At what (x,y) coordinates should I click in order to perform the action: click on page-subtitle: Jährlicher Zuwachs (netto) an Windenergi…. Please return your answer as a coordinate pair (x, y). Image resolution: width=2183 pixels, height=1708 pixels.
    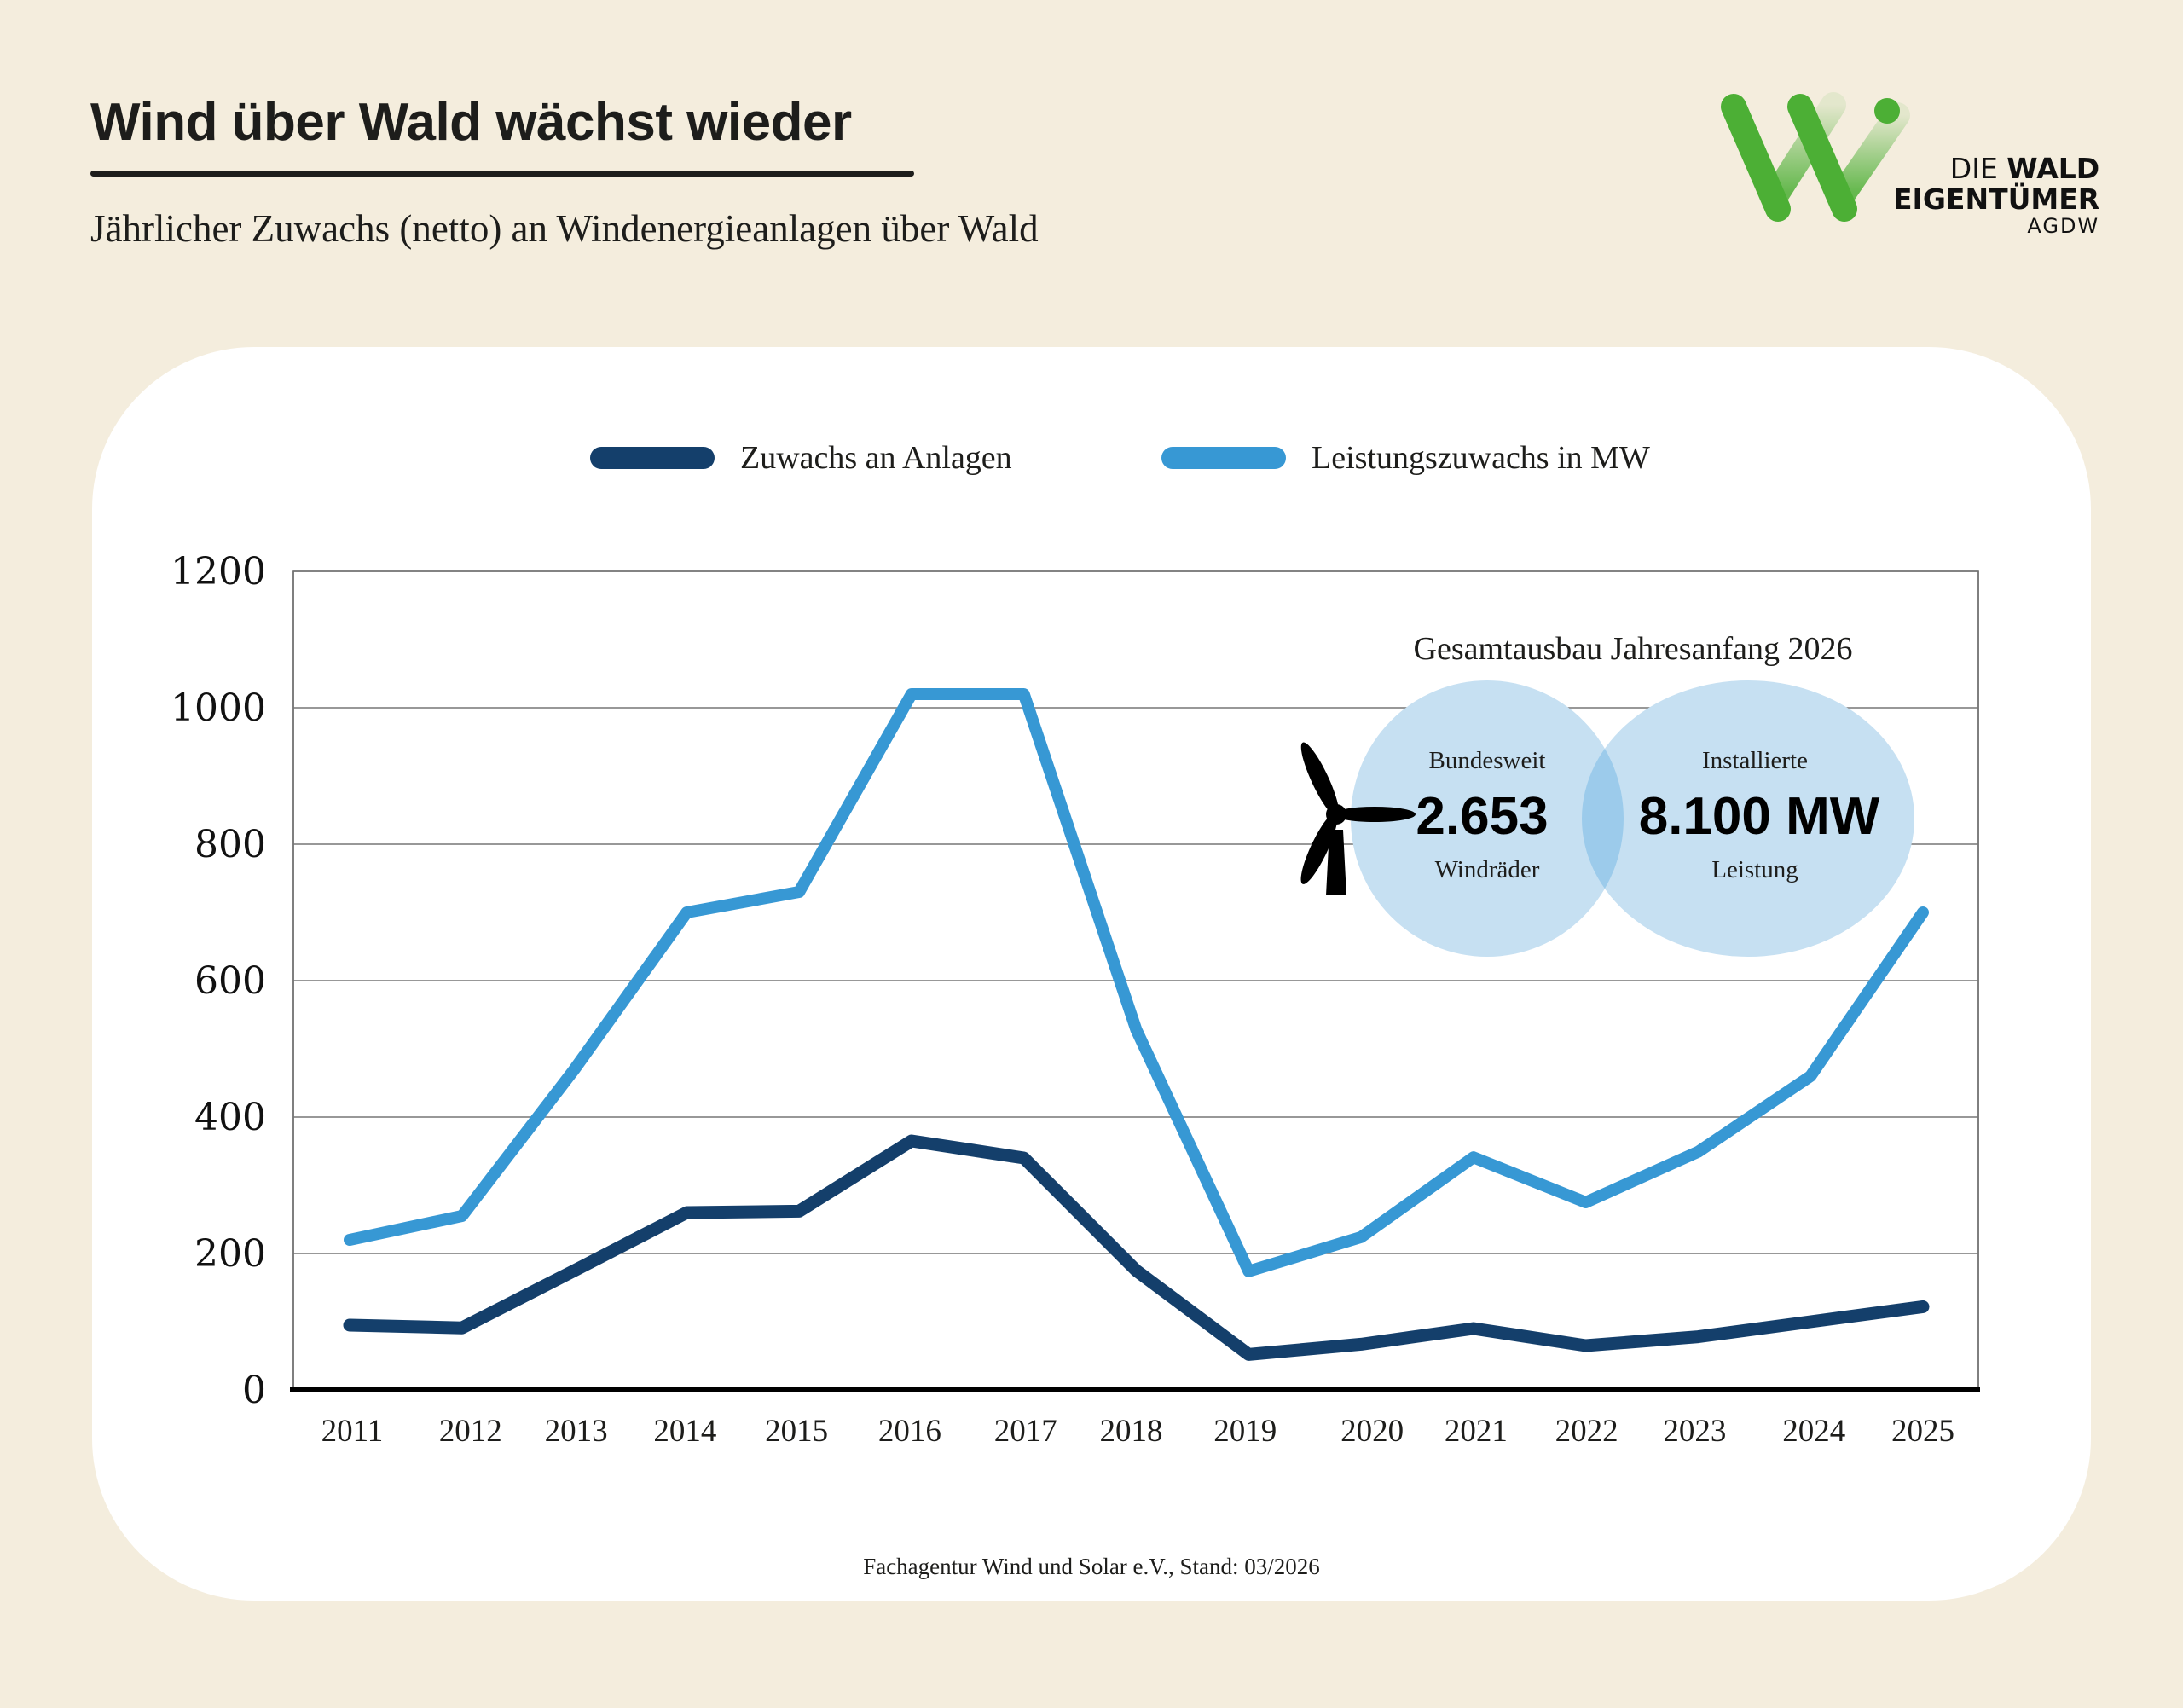
    Looking at the image, I should click on (564, 228).